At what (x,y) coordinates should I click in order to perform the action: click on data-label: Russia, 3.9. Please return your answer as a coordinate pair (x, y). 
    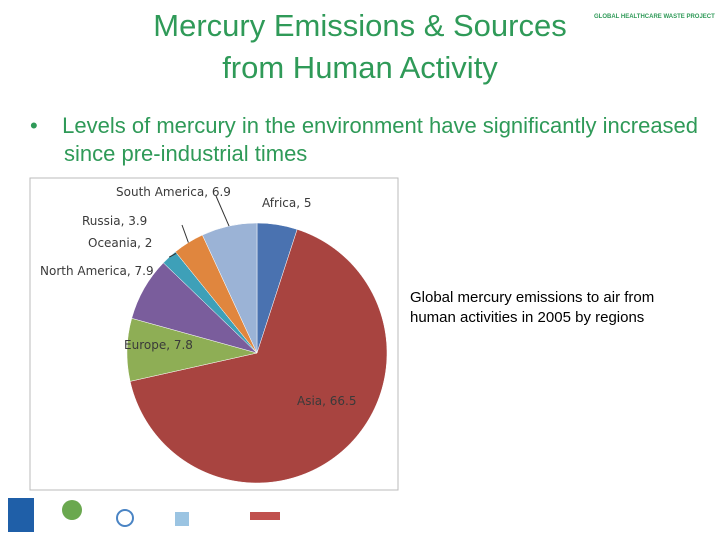
    Looking at the image, I should click on (114, 221).